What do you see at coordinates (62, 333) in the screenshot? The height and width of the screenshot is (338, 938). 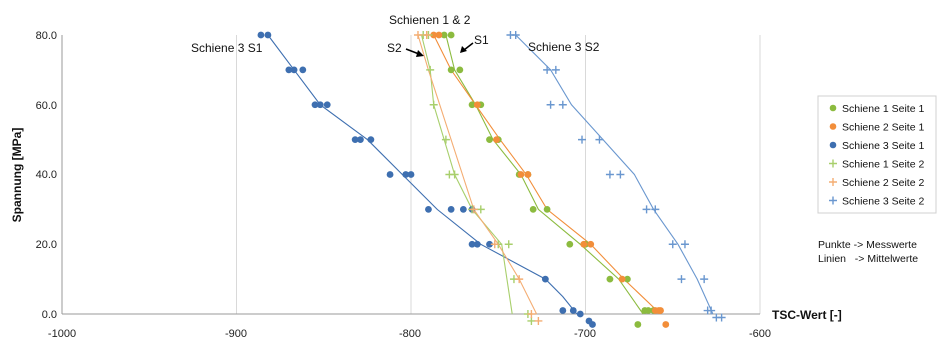 I see `x-tick-label: -1000` at bounding box center [62, 333].